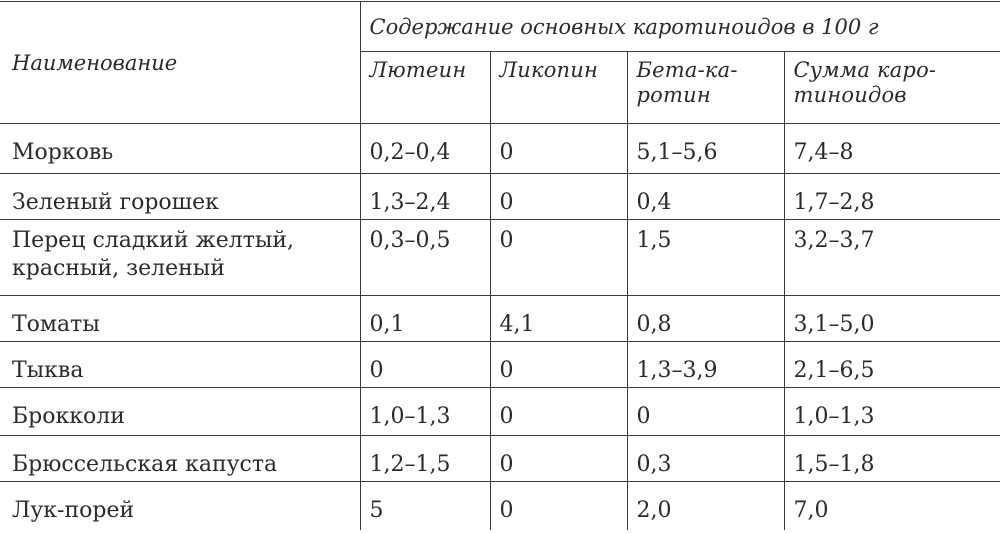 This screenshot has width=1000, height=533. I want to click on name-line: Зеленый горошек, so click(115, 202).